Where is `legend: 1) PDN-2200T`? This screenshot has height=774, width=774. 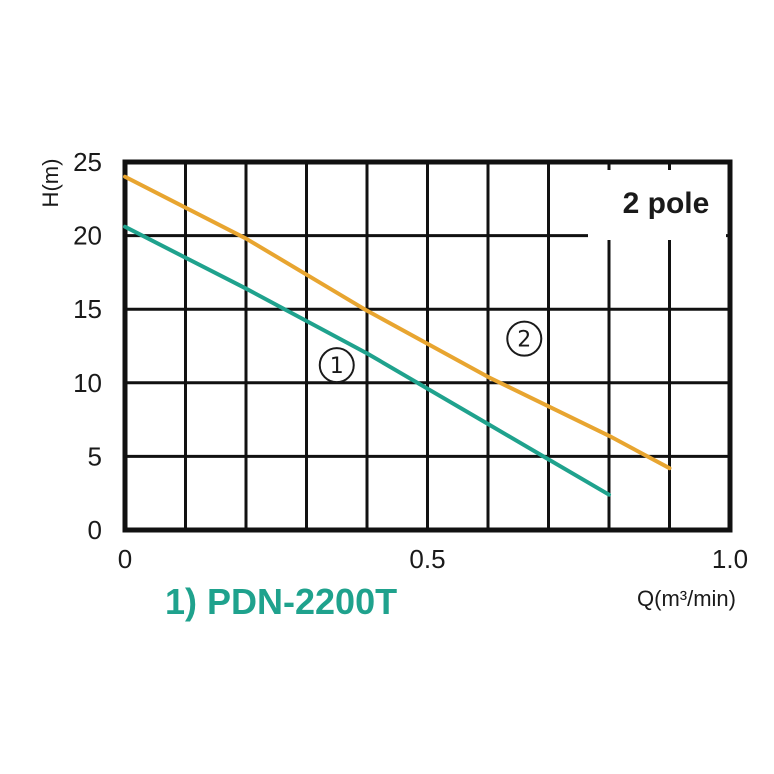
legend: 1) PDN-2200T is located at coordinates (281, 601).